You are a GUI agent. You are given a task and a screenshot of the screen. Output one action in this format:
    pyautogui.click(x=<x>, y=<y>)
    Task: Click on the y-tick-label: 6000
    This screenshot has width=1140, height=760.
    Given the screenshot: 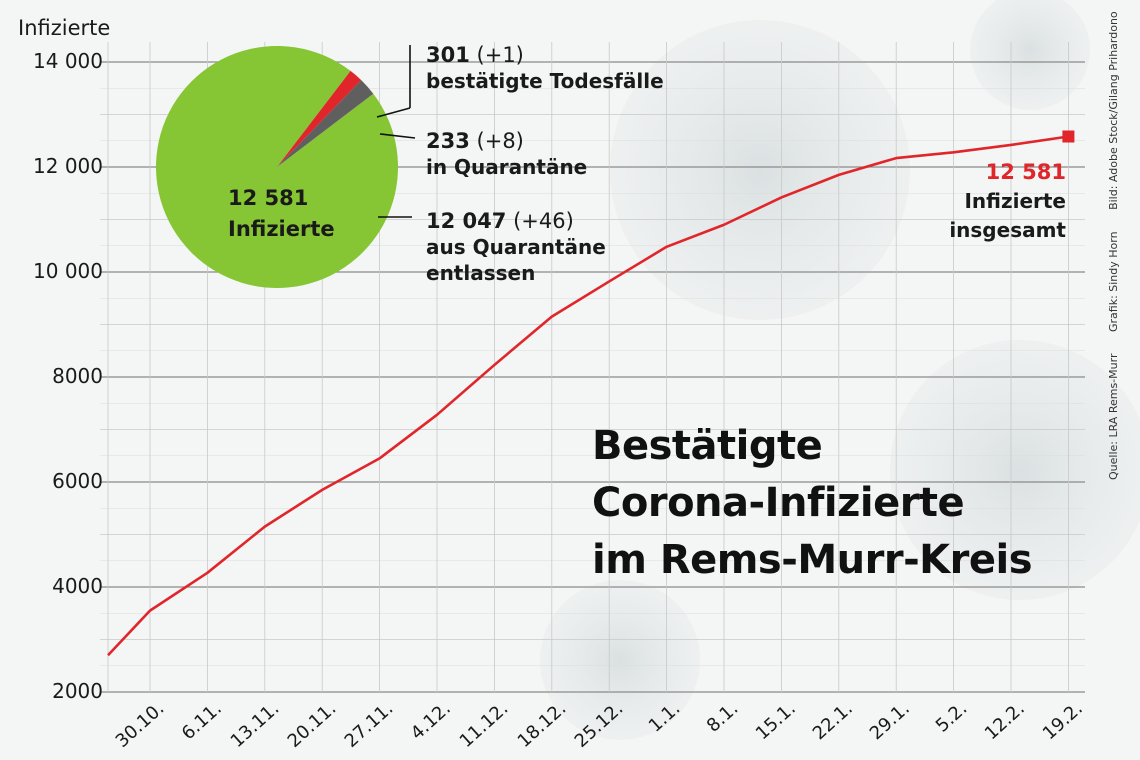 What is the action you would take?
    pyautogui.click(x=77, y=481)
    